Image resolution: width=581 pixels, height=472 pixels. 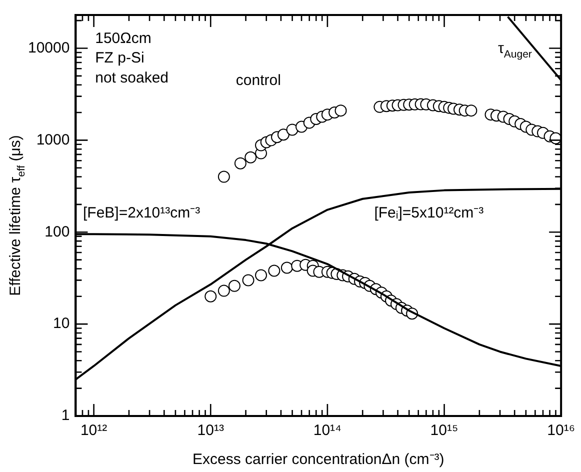 I want to click on x-tick-label: 10¹³, so click(x=210, y=431).